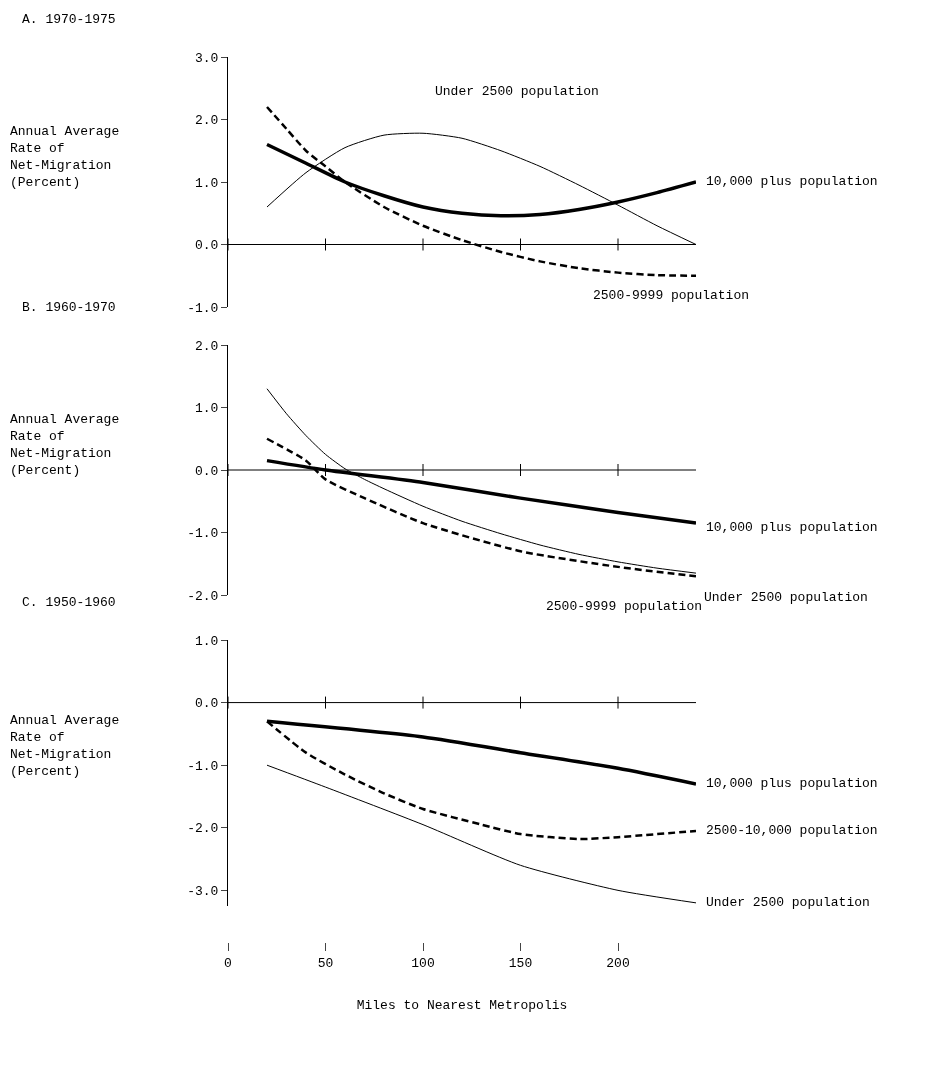 The width and height of the screenshot is (949, 1072). What do you see at coordinates (228, 963) in the screenshot?
I see `x-tick-label: 0` at bounding box center [228, 963].